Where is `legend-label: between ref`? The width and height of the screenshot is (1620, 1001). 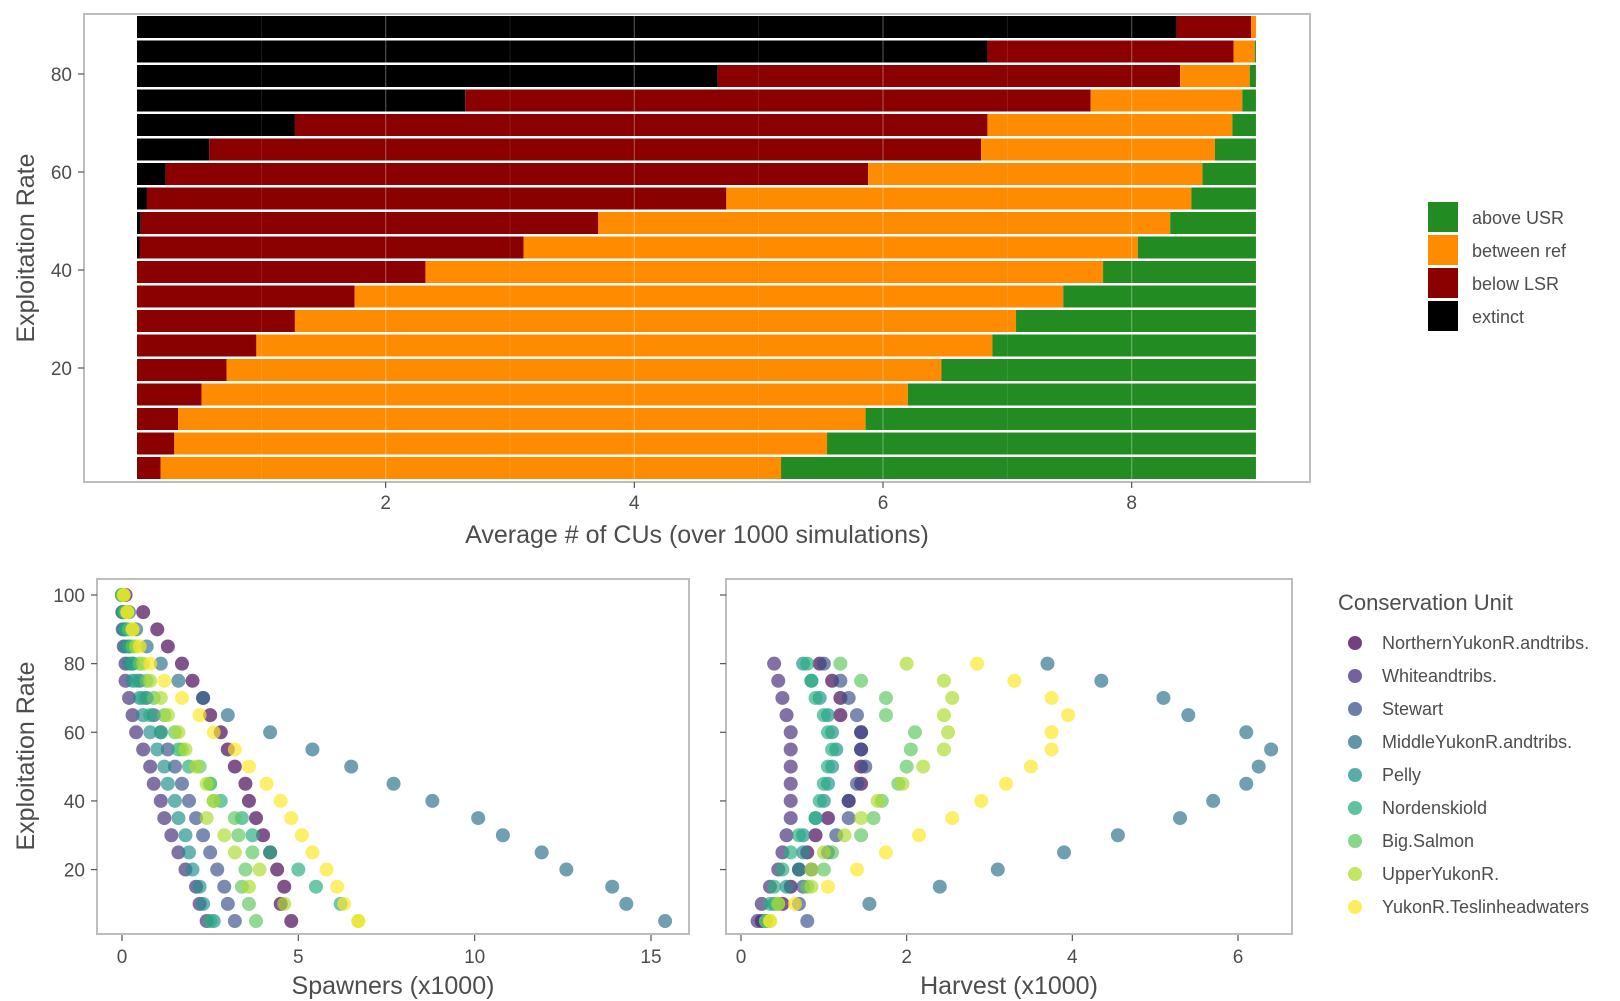 legend-label: between ref is located at coordinates (1519, 251).